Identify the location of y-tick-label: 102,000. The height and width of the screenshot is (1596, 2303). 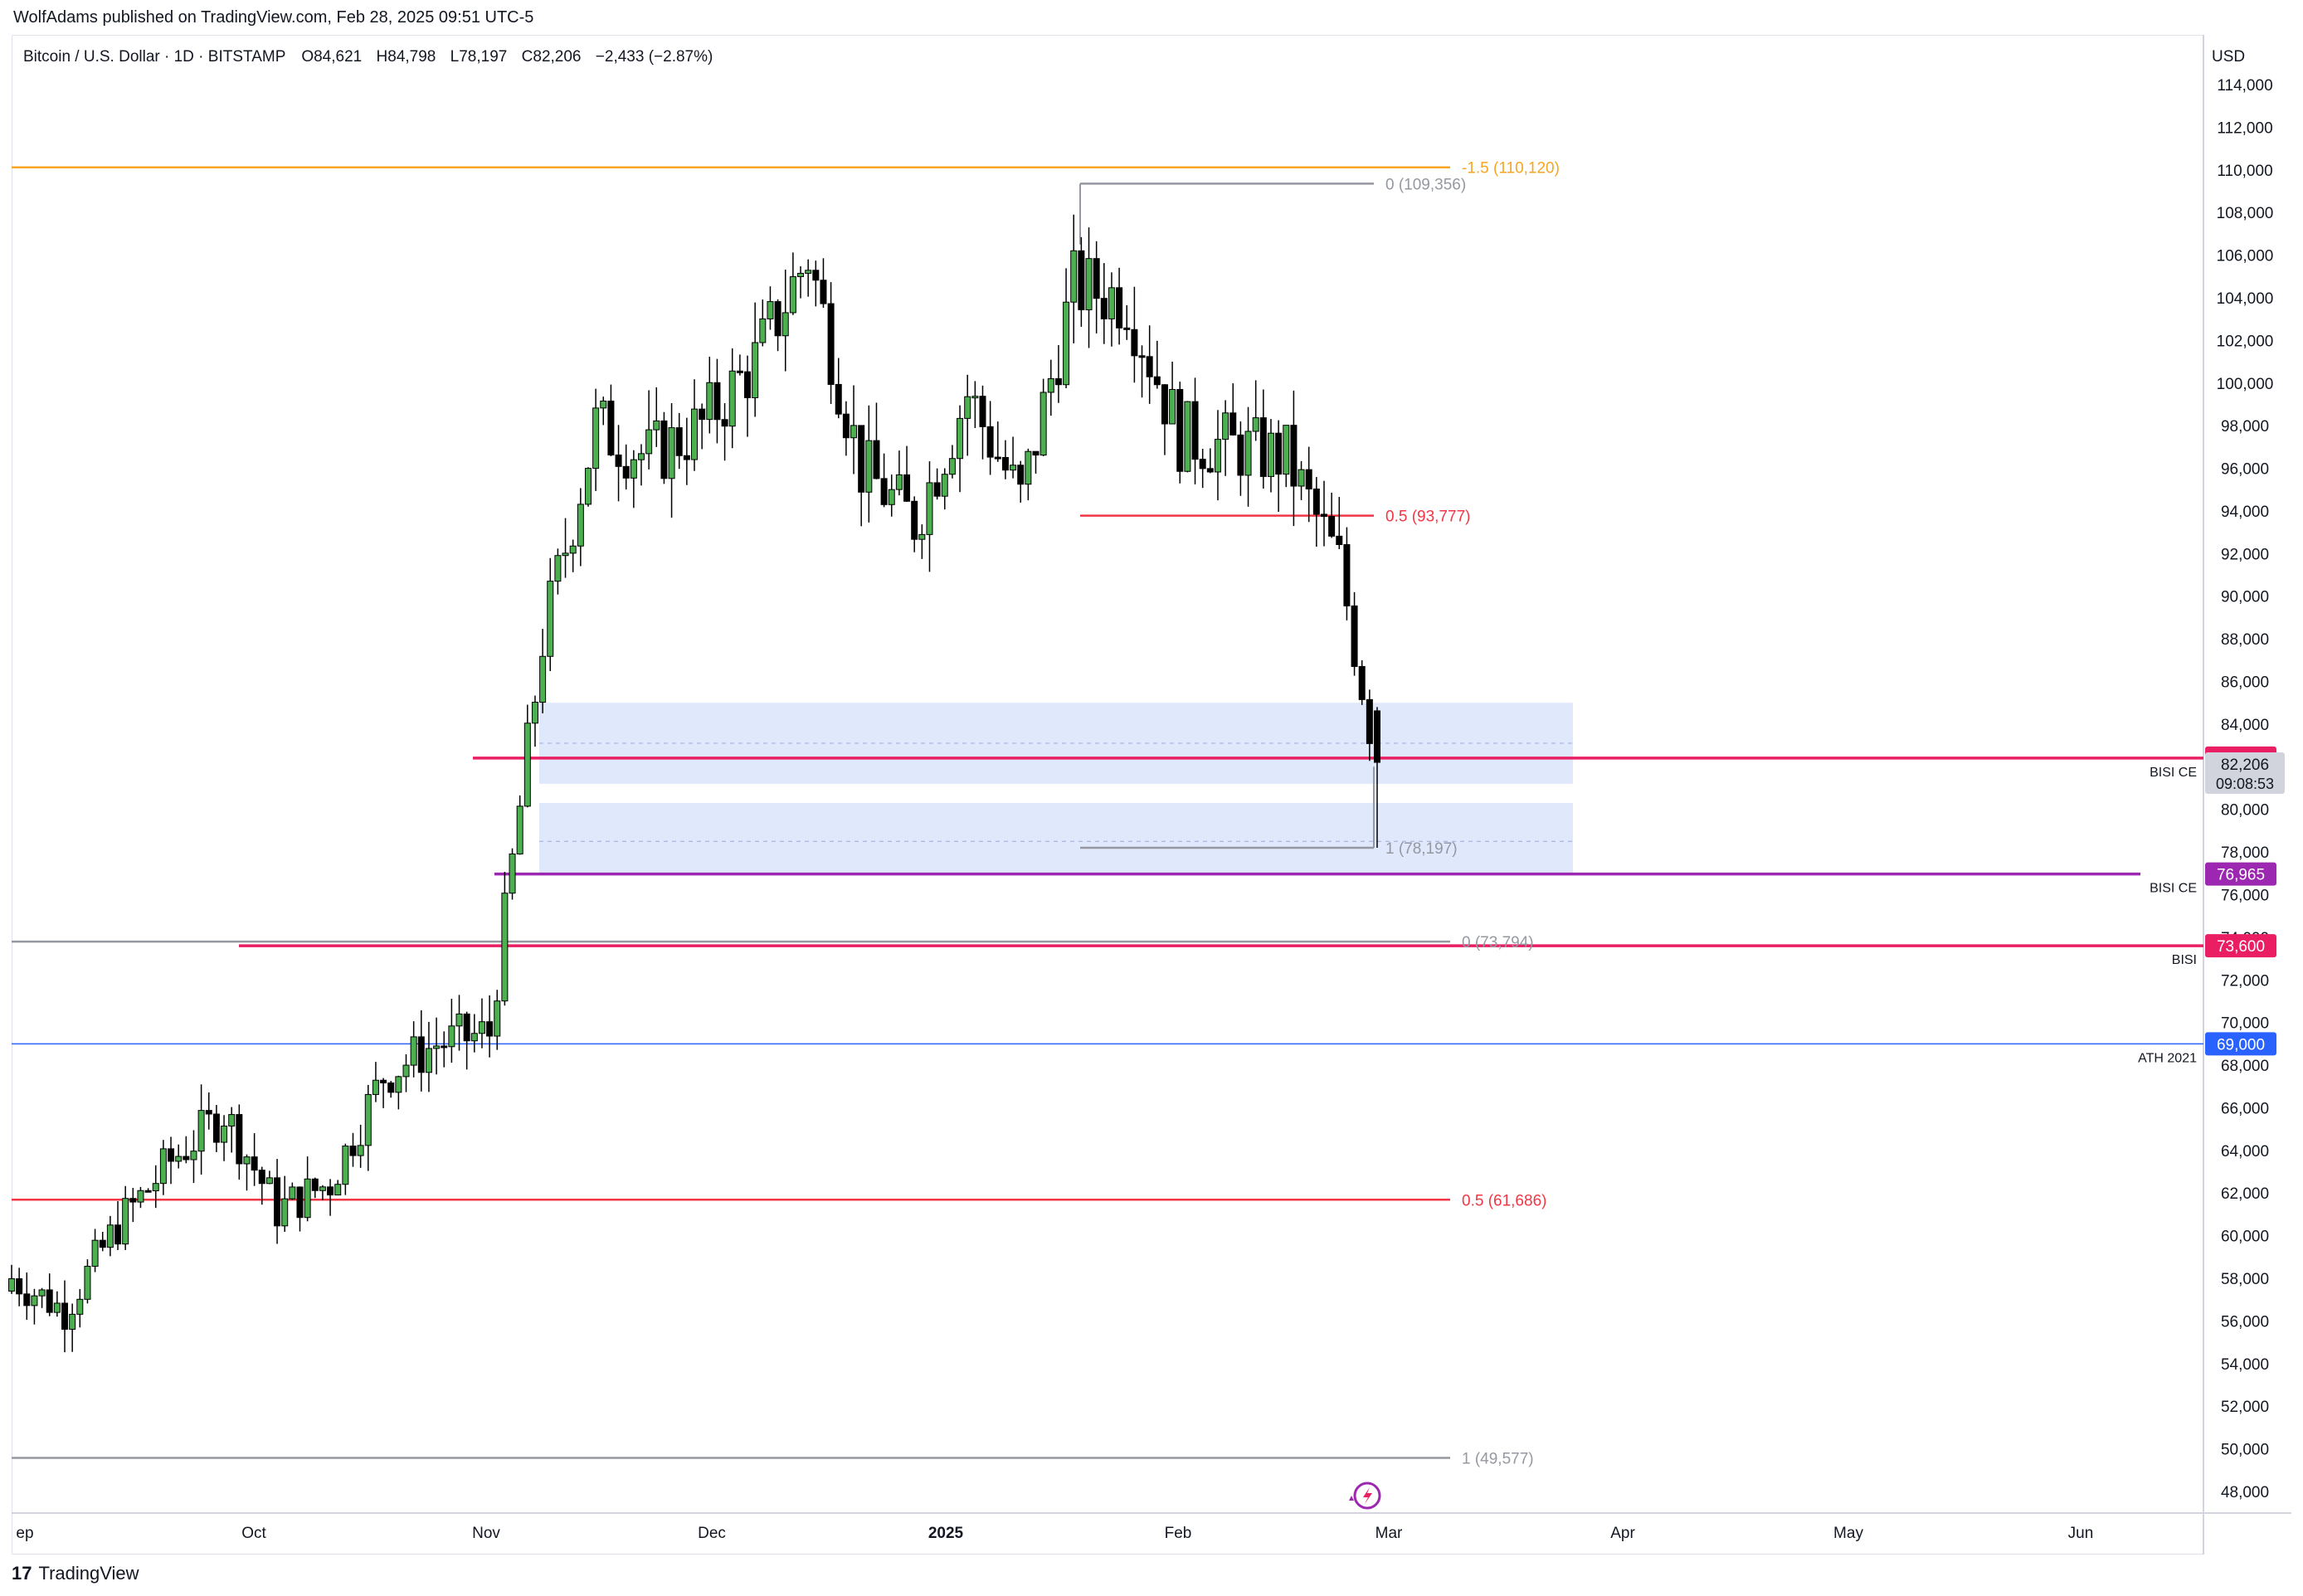
(2246, 341).